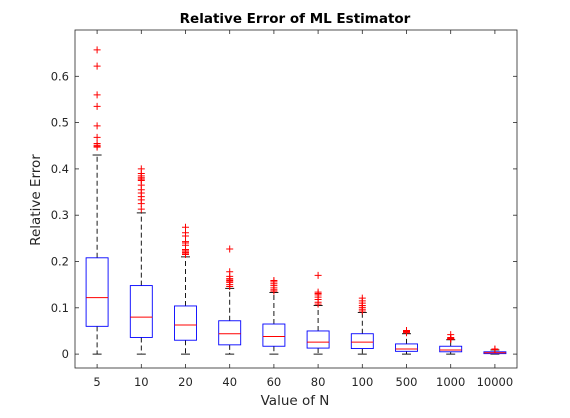  I want to click on y-tick-label: 0.2, so click(60, 262).